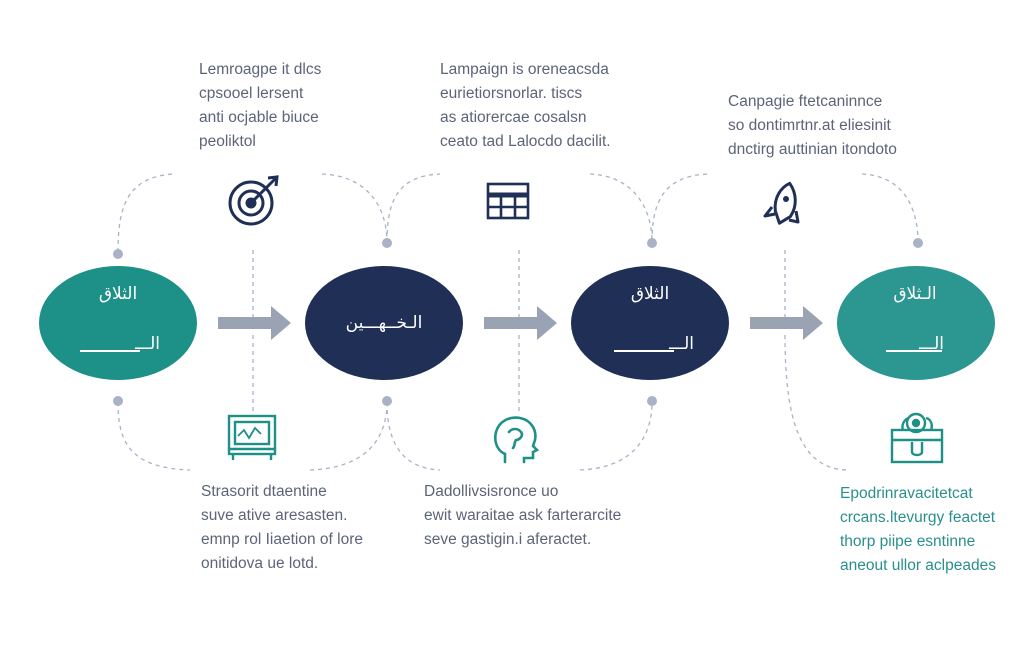 The height and width of the screenshot is (653, 1024). What do you see at coordinates (274, 515) in the screenshot?
I see `text-line: suve ative aresasten.` at bounding box center [274, 515].